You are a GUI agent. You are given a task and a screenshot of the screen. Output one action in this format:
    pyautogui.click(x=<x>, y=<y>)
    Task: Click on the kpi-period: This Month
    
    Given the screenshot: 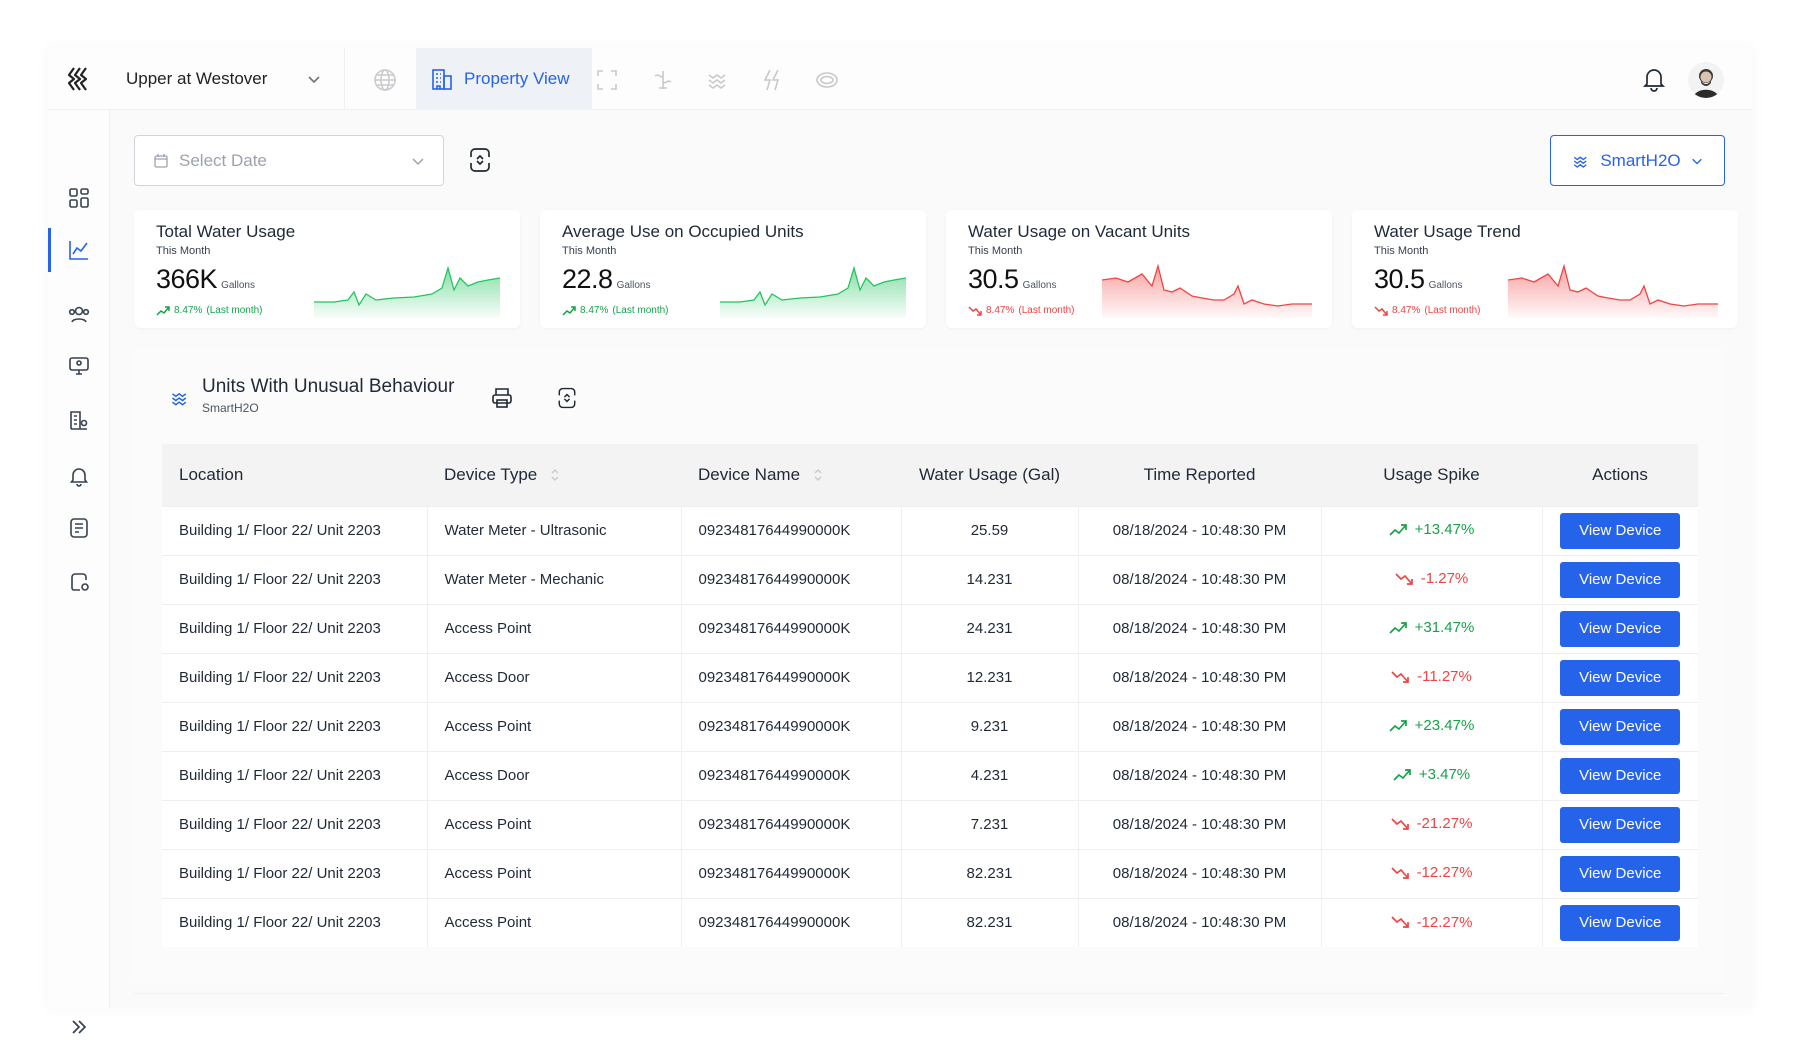 What is the action you would take?
    pyautogui.click(x=183, y=251)
    